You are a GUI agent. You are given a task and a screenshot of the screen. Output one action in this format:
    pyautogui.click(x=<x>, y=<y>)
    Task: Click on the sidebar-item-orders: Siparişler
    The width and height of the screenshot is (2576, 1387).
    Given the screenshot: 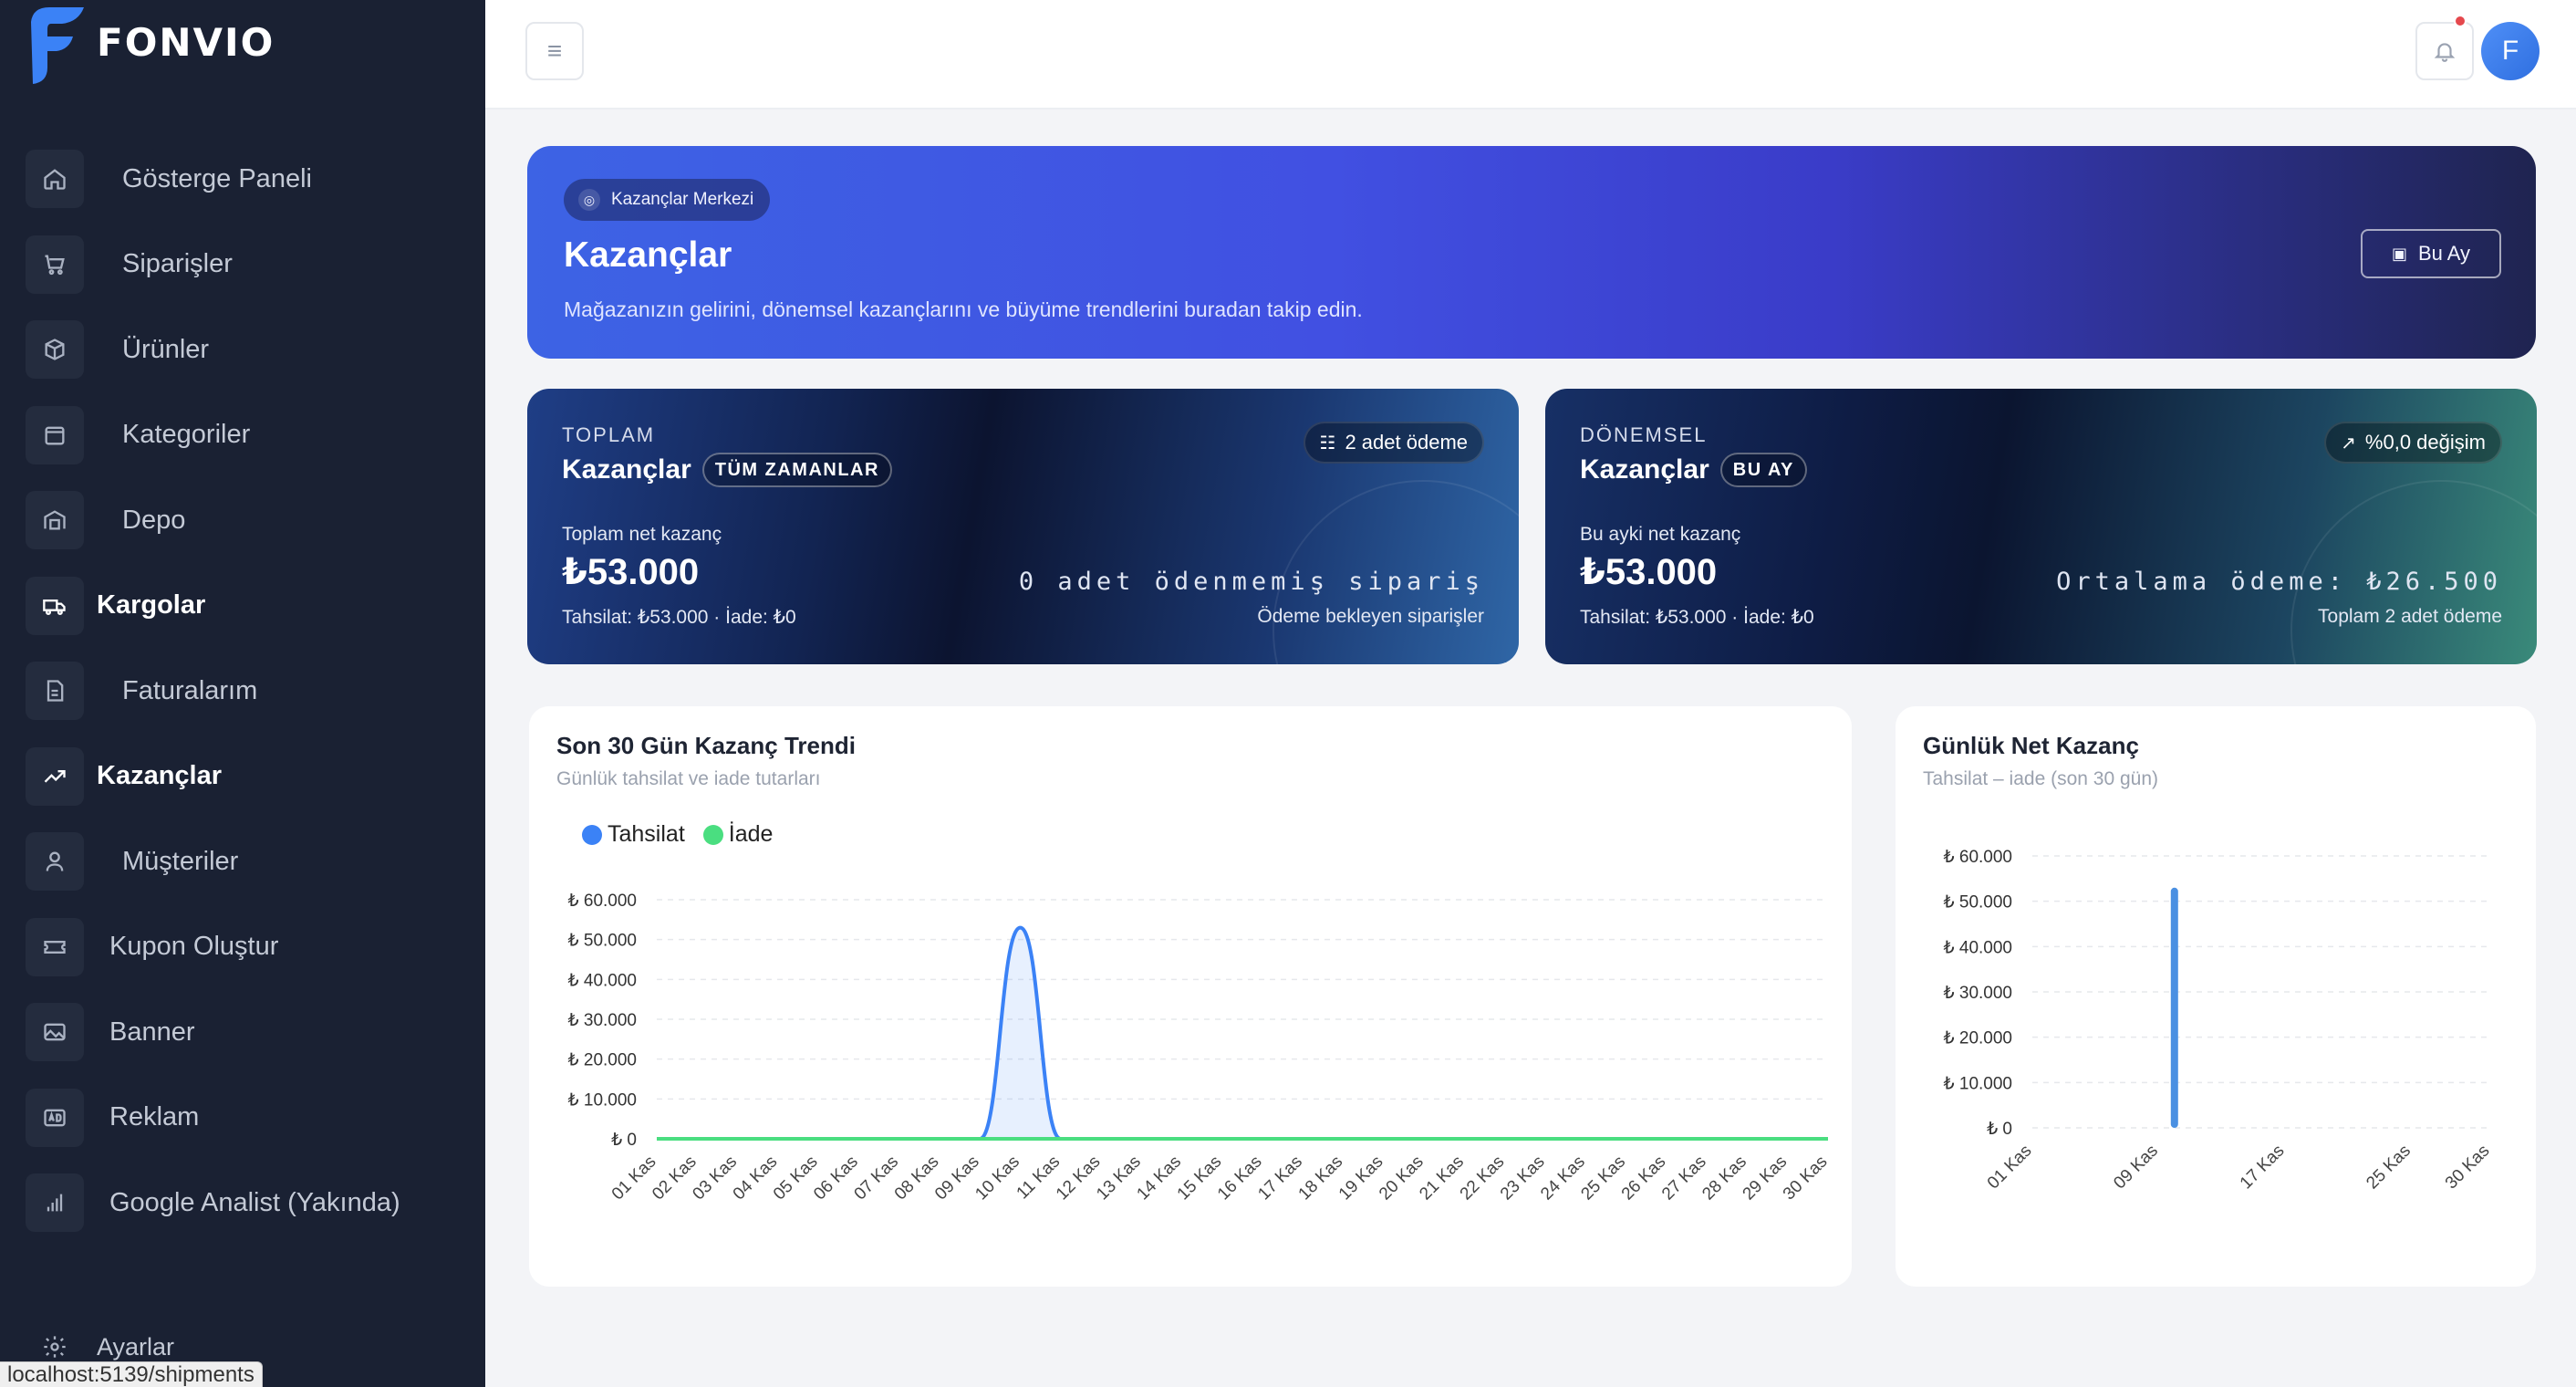 What is the action you would take?
    pyautogui.click(x=245, y=264)
    